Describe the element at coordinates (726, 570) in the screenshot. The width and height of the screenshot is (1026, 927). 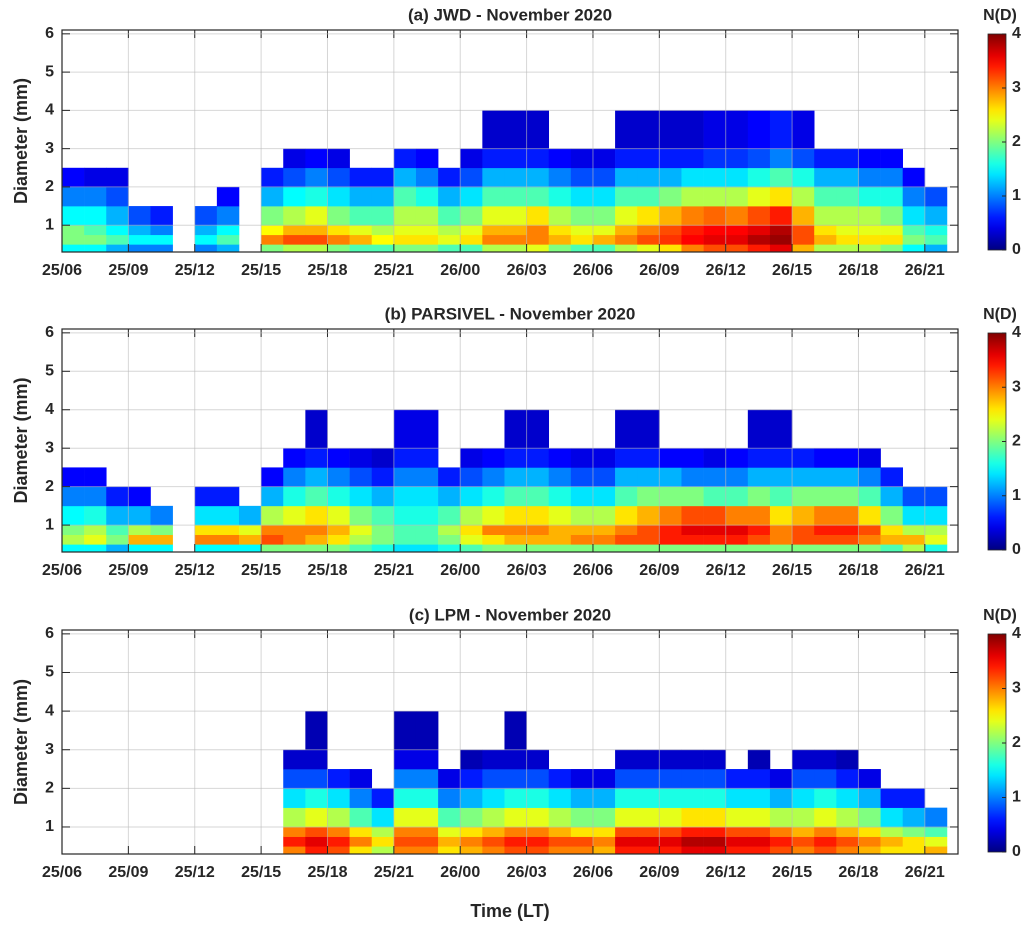
I see `x-tick-label: 26/12` at that location.